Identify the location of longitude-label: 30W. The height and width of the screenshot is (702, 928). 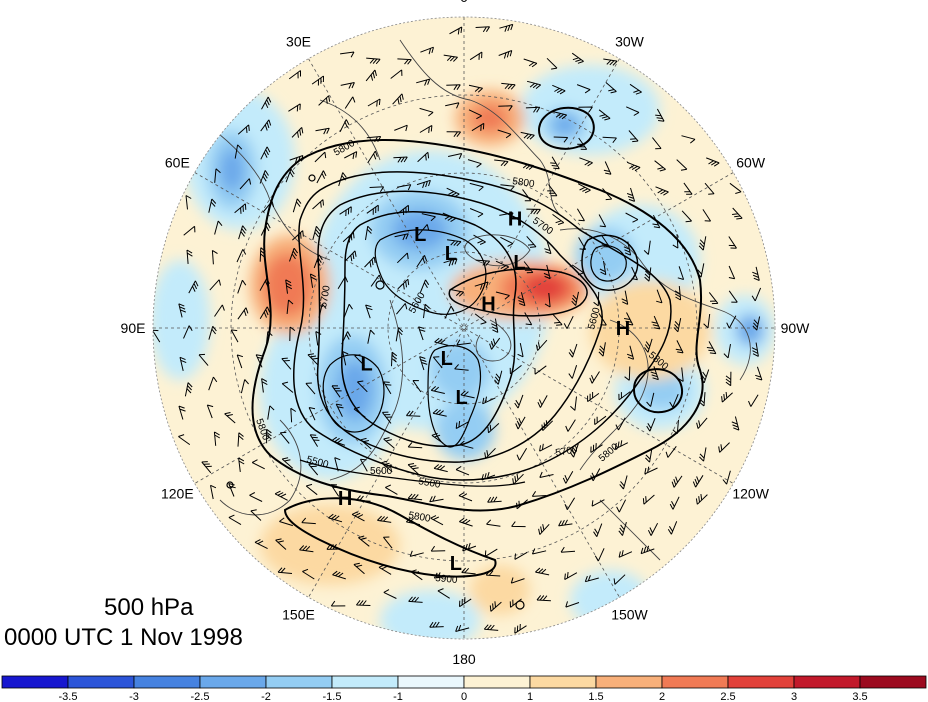
(630, 41).